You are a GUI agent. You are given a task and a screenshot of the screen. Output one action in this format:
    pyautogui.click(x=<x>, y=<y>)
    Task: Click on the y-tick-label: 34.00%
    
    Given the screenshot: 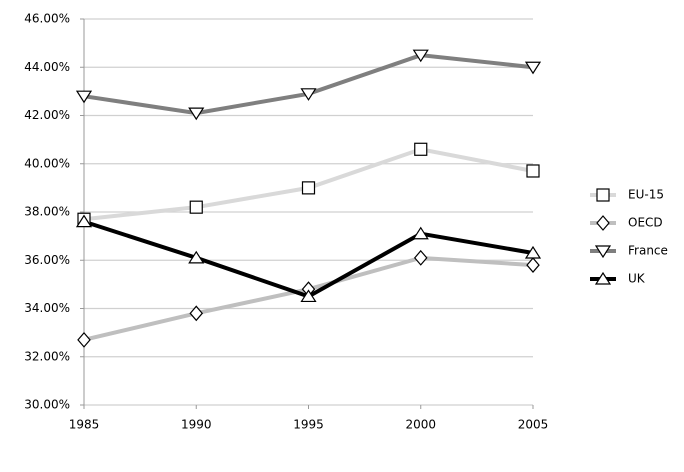 What is the action you would take?
    pyautogui.click(x=47, y=308)
    